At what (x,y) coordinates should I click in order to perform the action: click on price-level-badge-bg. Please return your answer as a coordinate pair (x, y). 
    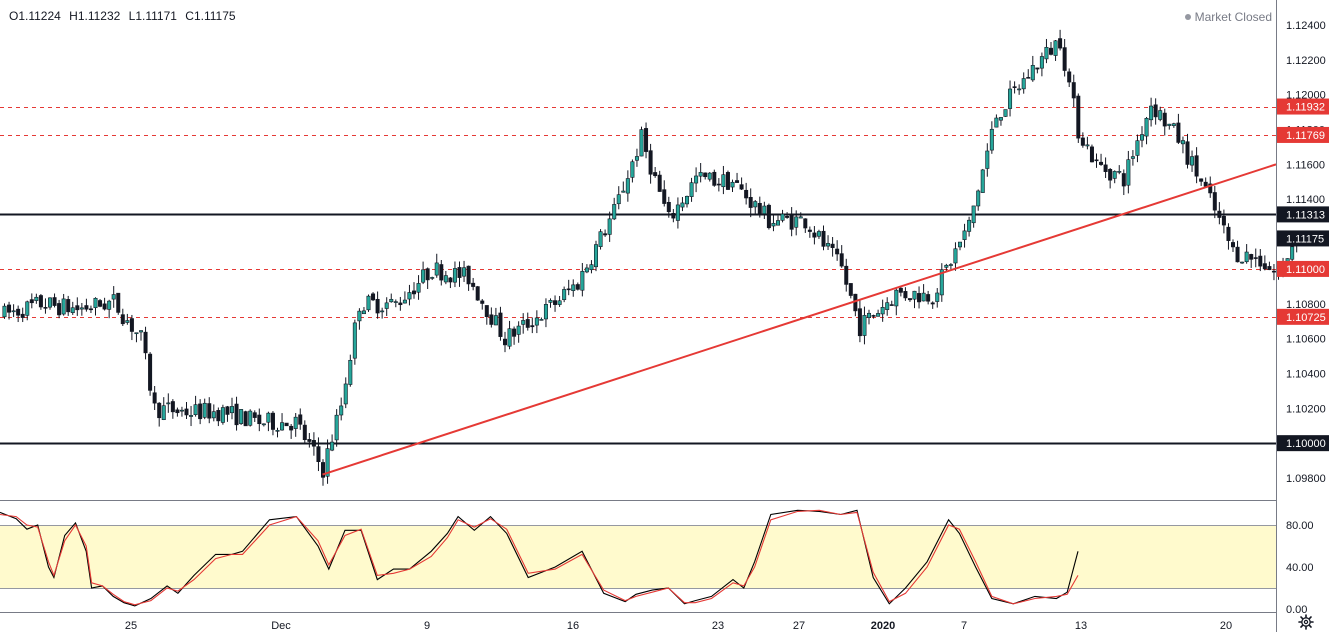
    Looking at the image, I should click on (1303, 316).